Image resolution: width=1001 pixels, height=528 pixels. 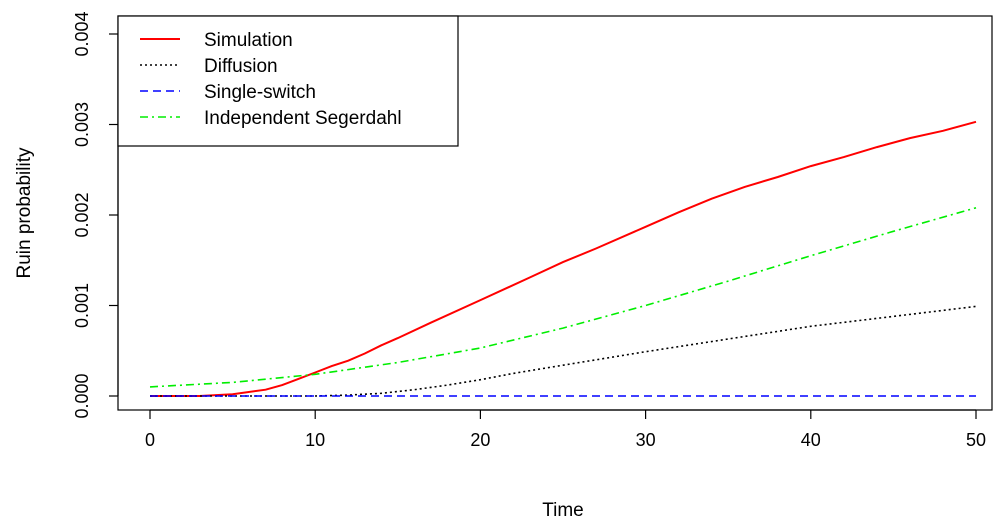 I want to click on legend-label-simulation: Simulation, so click(x=248, y=40).